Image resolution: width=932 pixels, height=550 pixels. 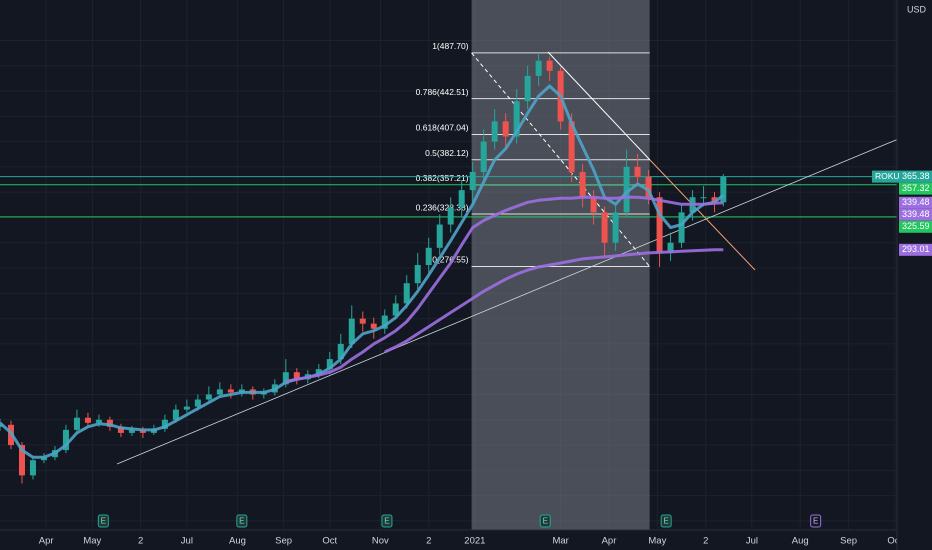 I want to click on trend-line-ext, so click(x=702, y=215).